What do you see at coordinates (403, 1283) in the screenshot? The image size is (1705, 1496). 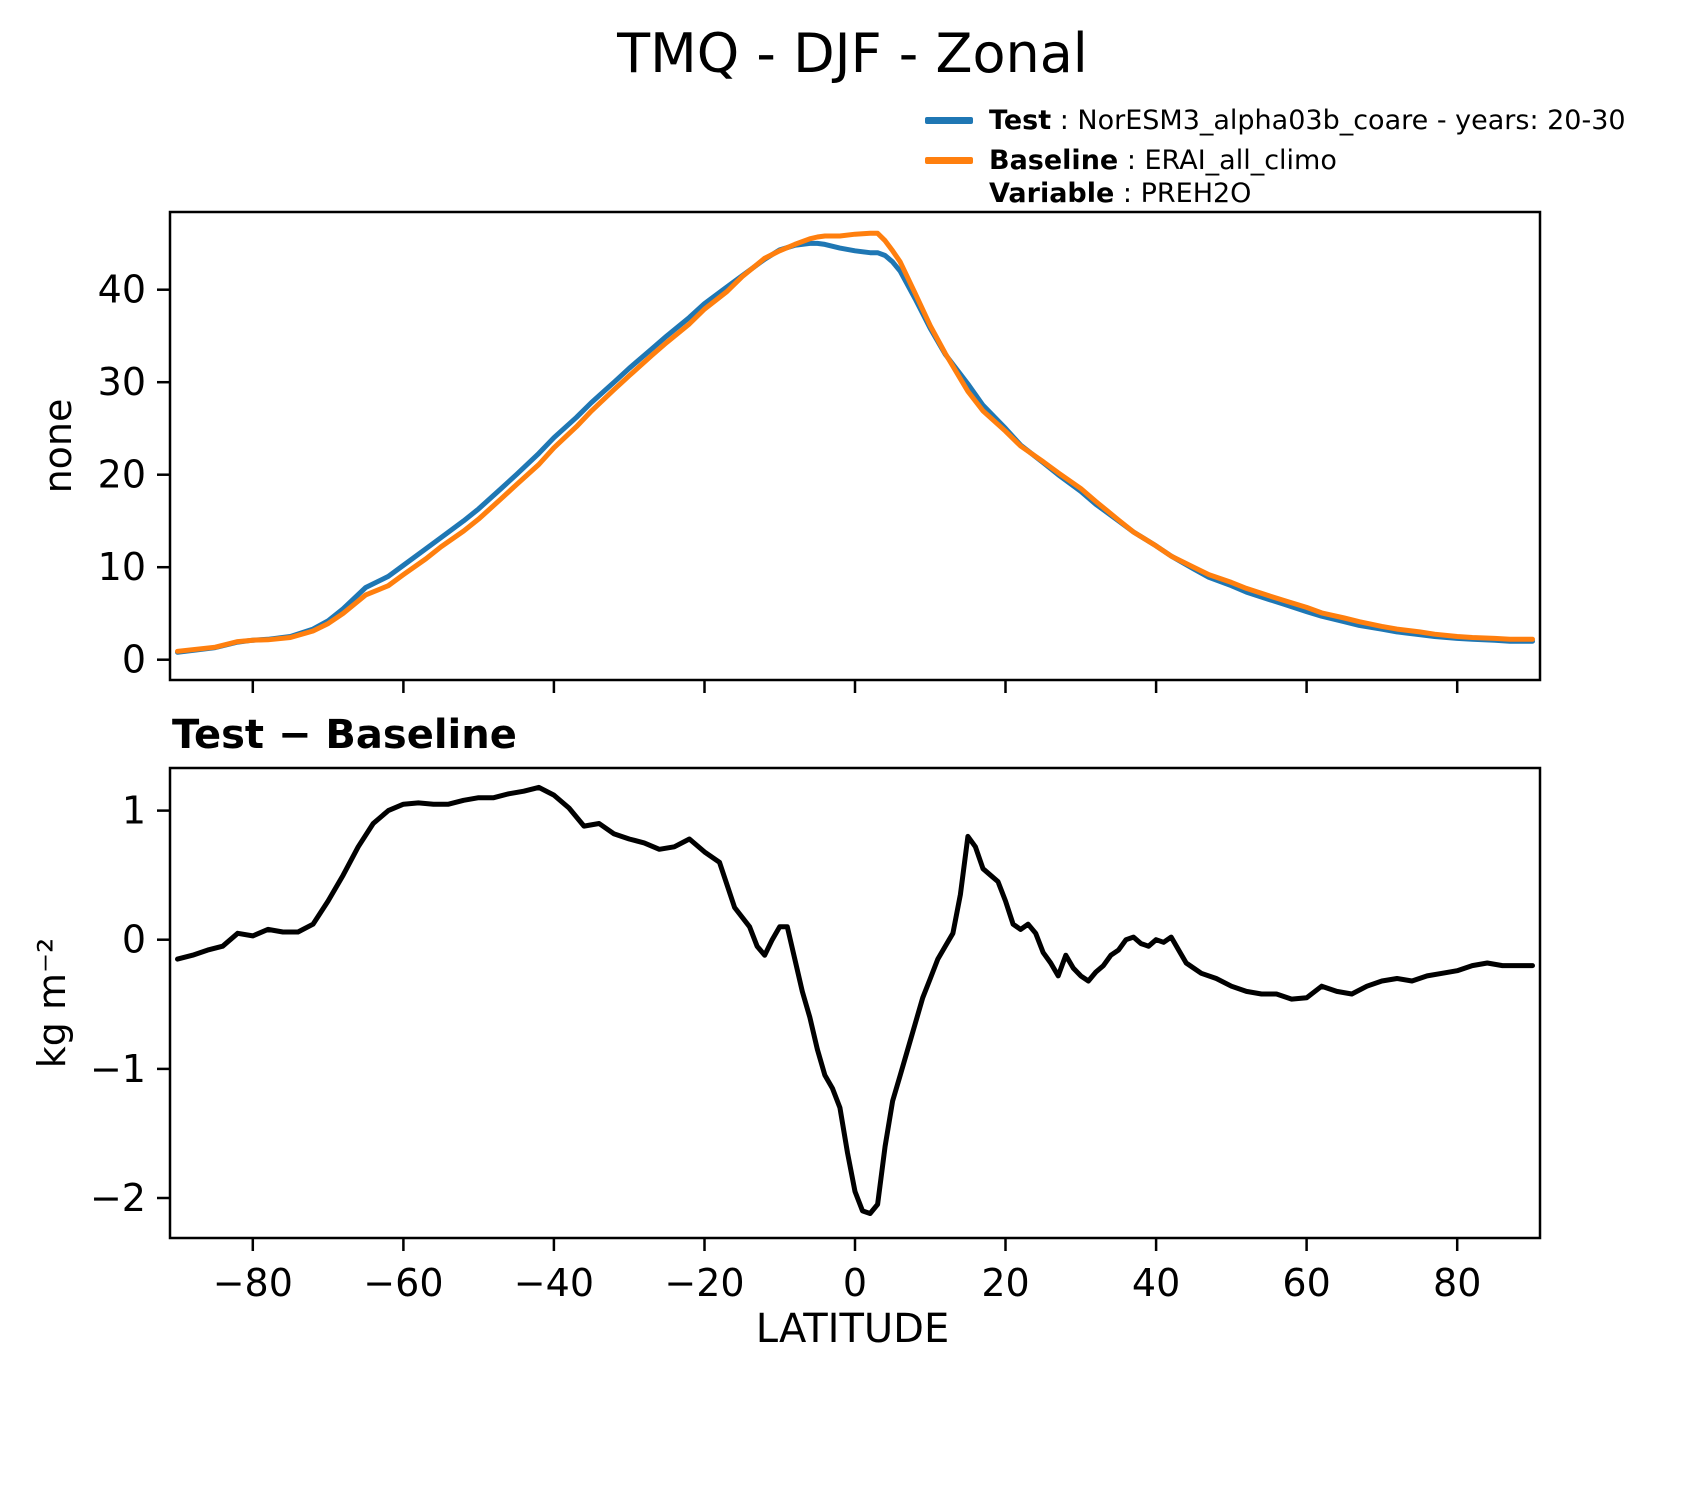 I see `x-tick-label: −60` at bounding box center [403, 1283].